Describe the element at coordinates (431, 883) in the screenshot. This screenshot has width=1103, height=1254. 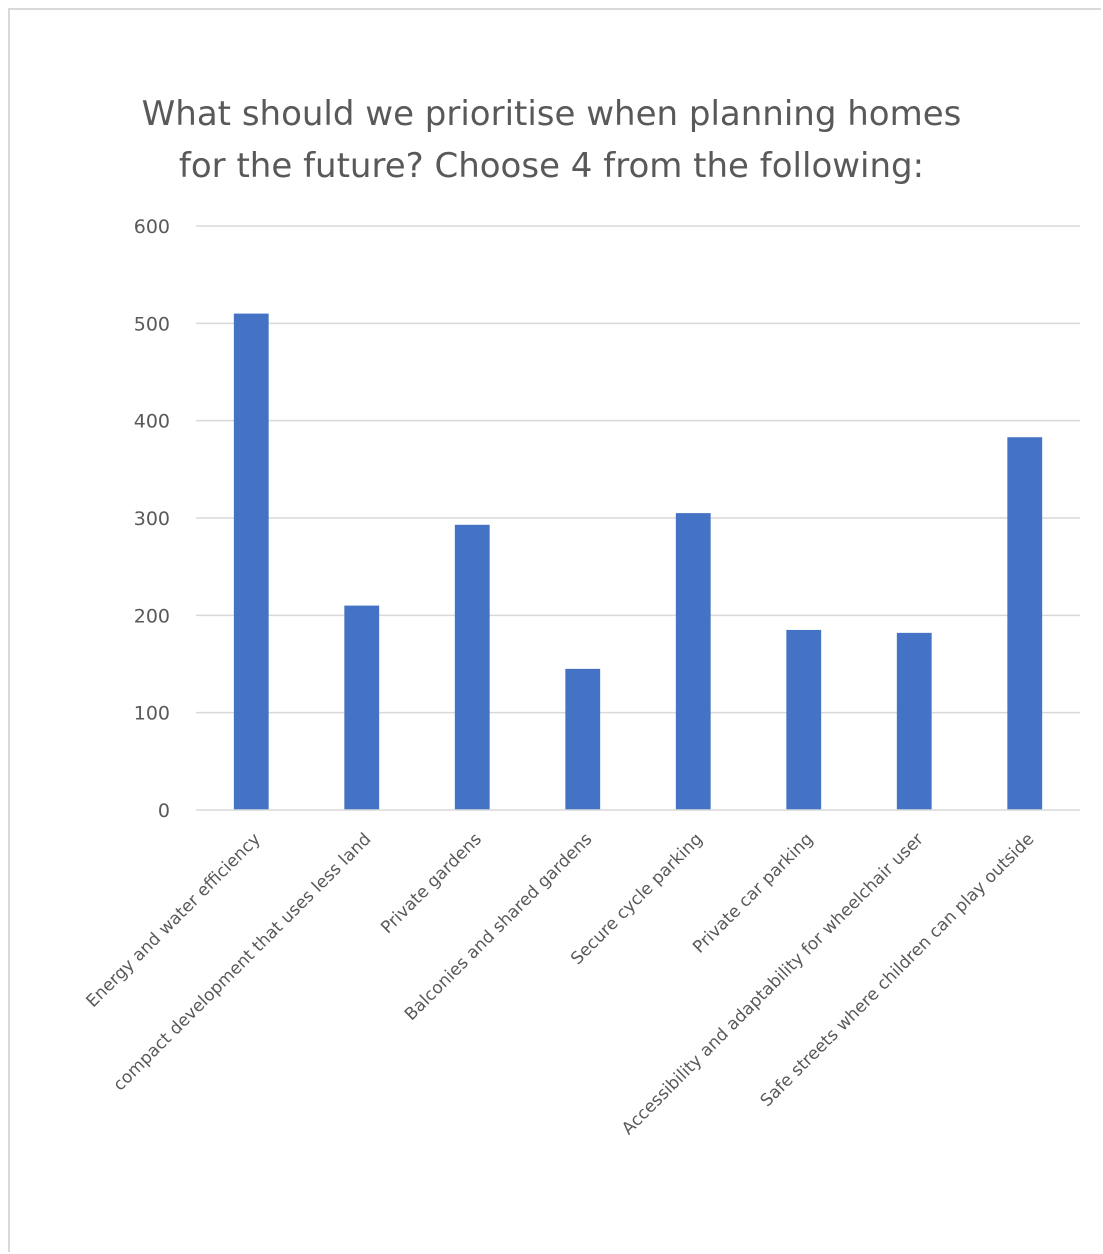
I see `x-category-label: Private gardens` at that location.